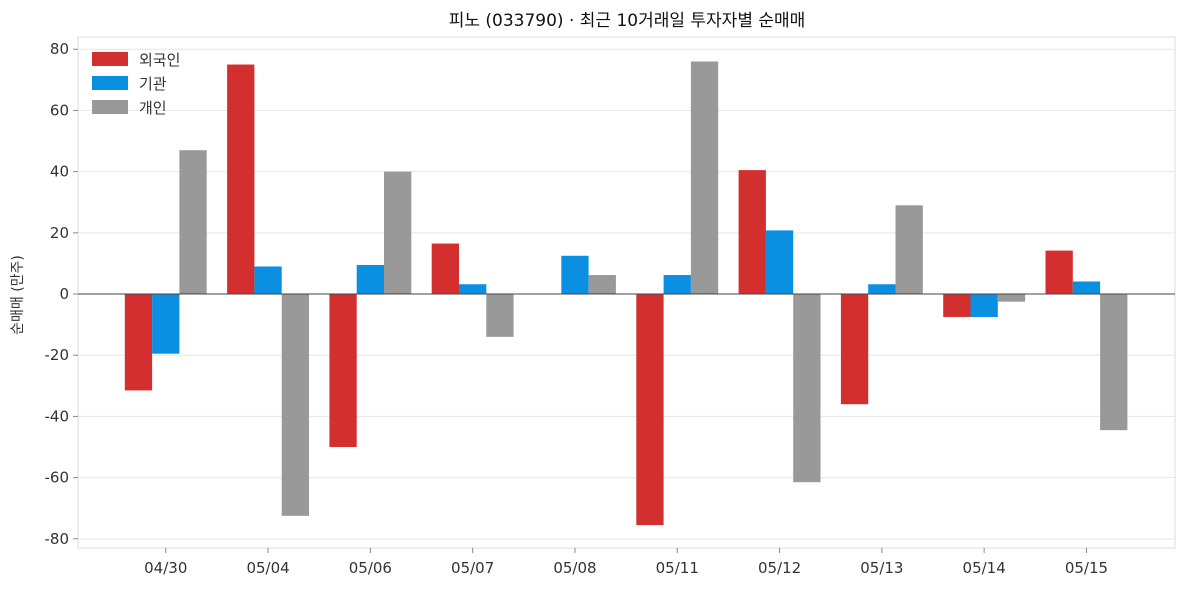 The width and height of the screenshot is (1187, 591). What do you see at coordinates (1059, 272) in the screenshot?
I see `bar-외국인-05/15` at bounding box center [1059, 272].